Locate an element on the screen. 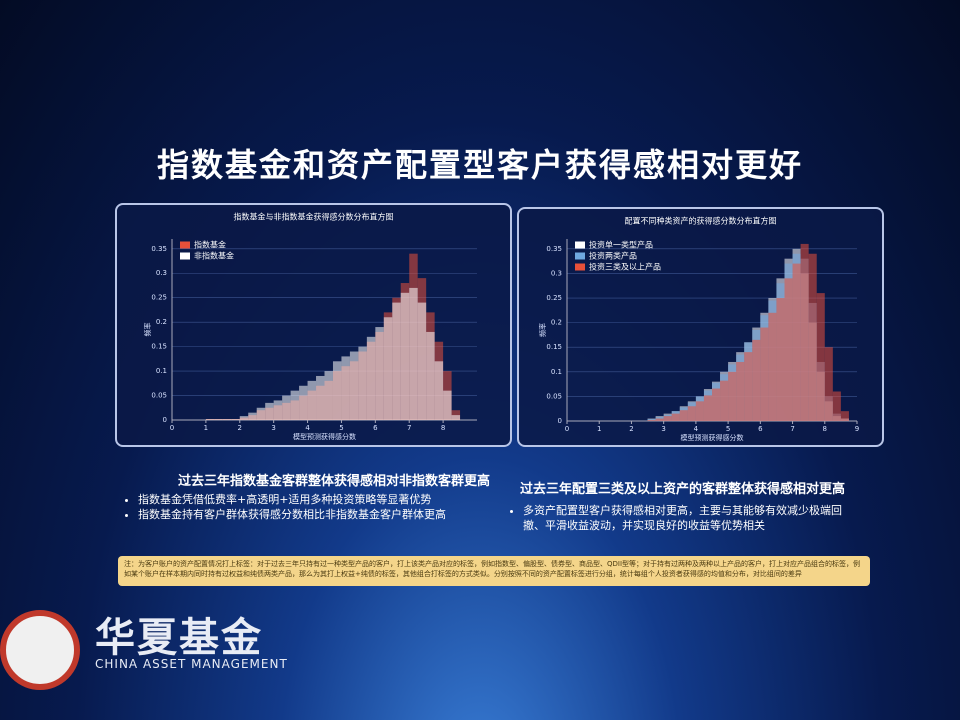  legend-label: 非指数基金 is located at coordinates (214, 256).